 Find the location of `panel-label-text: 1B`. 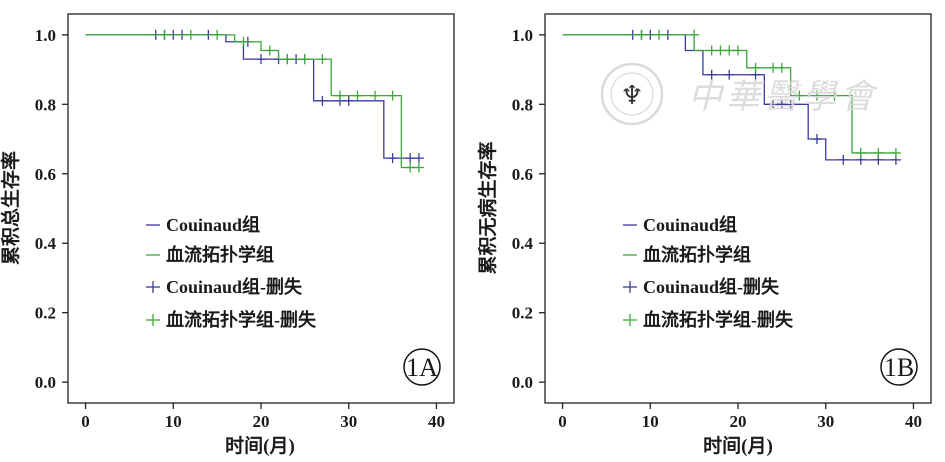

panel-label-text: 1B is located at coordinates (899, 367).